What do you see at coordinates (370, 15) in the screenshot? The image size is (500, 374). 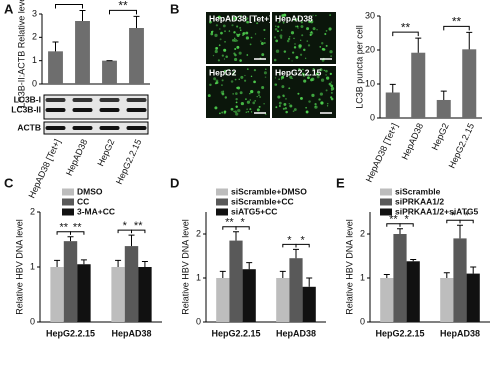 I see `y-tick-label: 30` at bounding box center [370, 15].